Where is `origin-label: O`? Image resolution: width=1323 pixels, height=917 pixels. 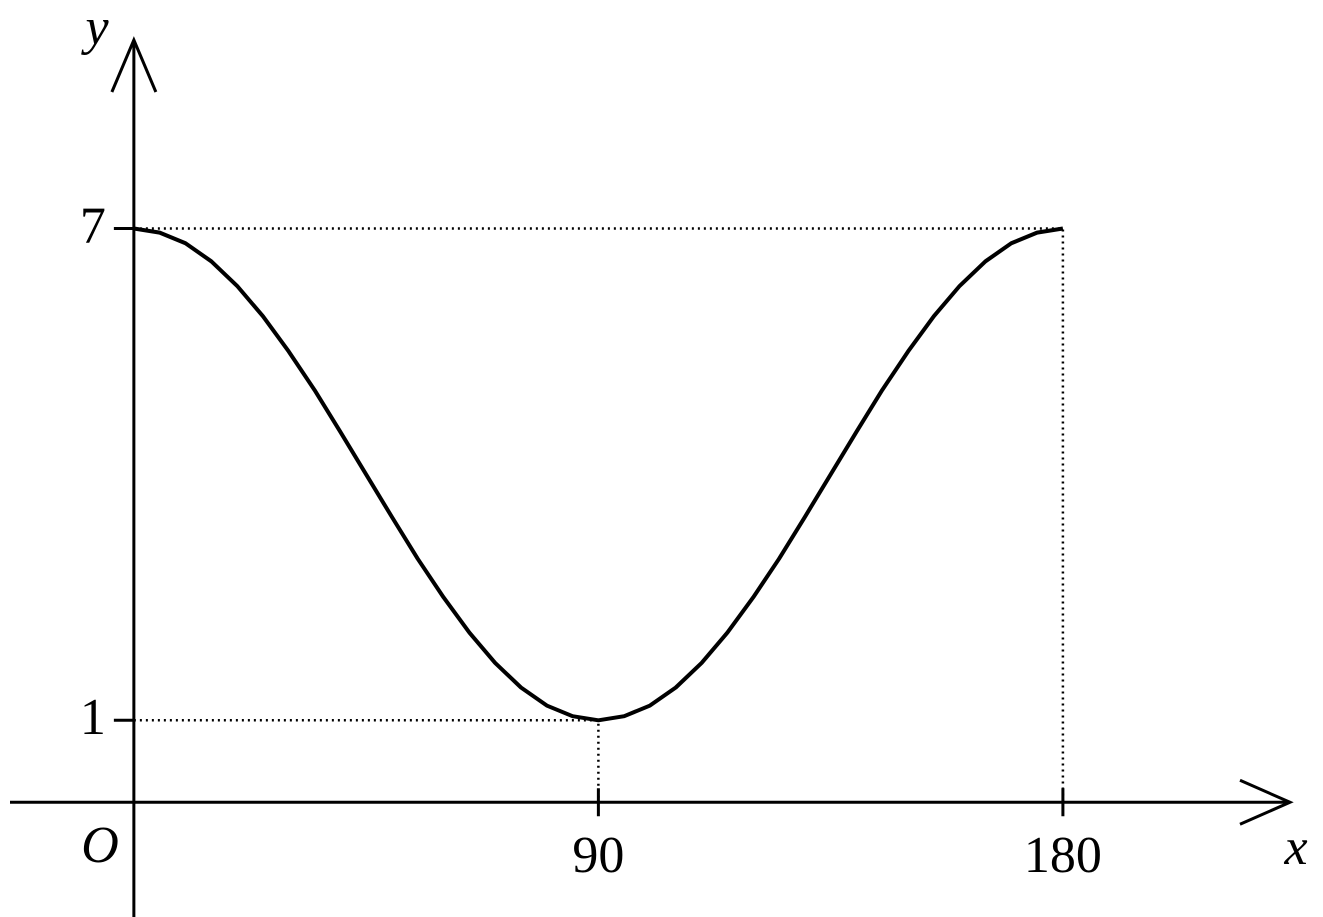 origin-label: O is located at coordinates (100, 845).